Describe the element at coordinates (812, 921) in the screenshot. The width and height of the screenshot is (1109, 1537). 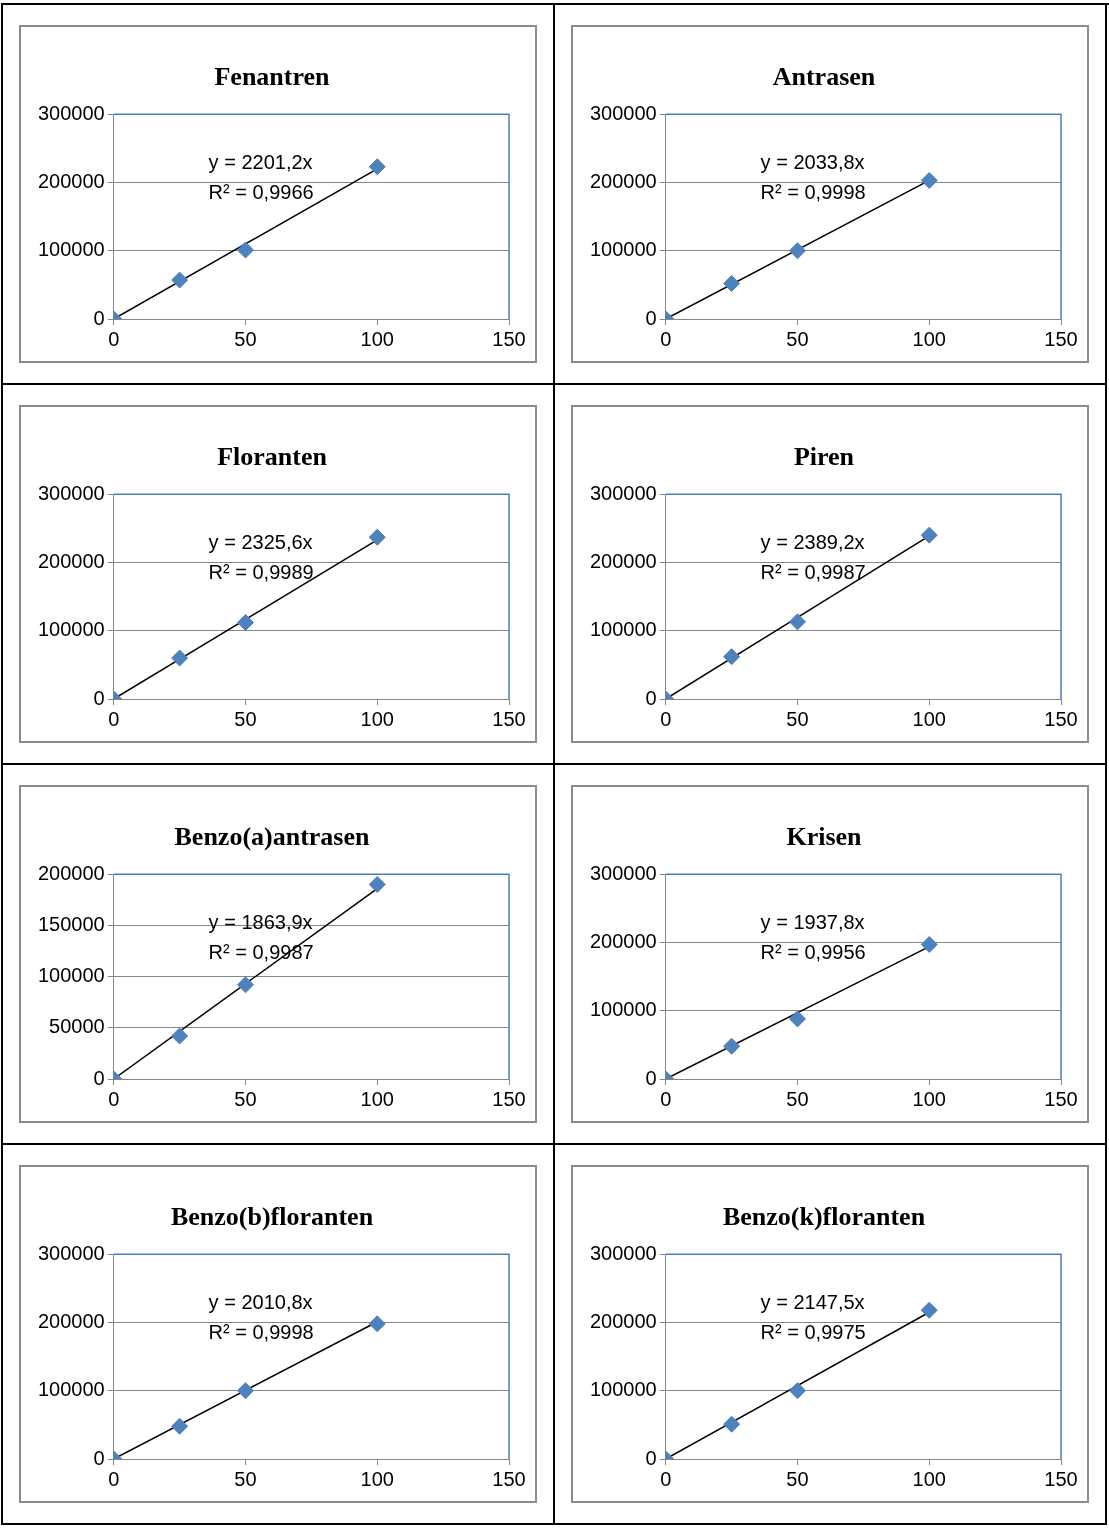
I see `annotation: y = 1937,8x` at that location.